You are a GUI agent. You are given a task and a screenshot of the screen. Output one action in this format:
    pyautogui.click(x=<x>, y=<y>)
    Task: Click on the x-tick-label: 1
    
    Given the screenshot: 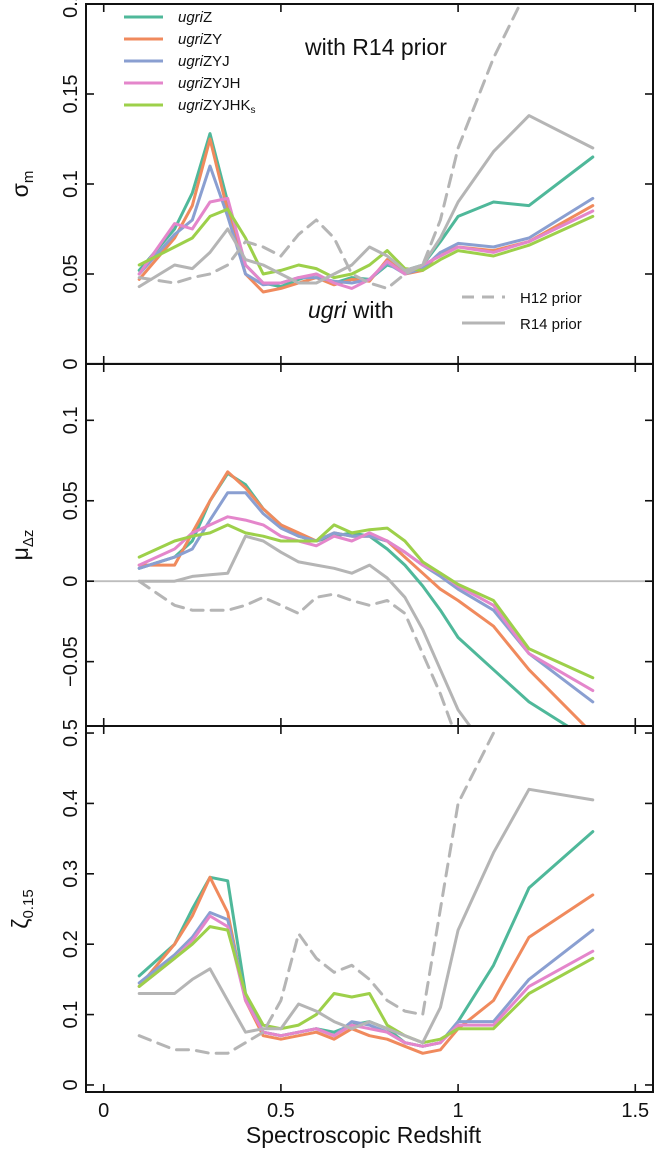 What is the action you would take?
    pyautogui.click(x=458, y=1111)
    